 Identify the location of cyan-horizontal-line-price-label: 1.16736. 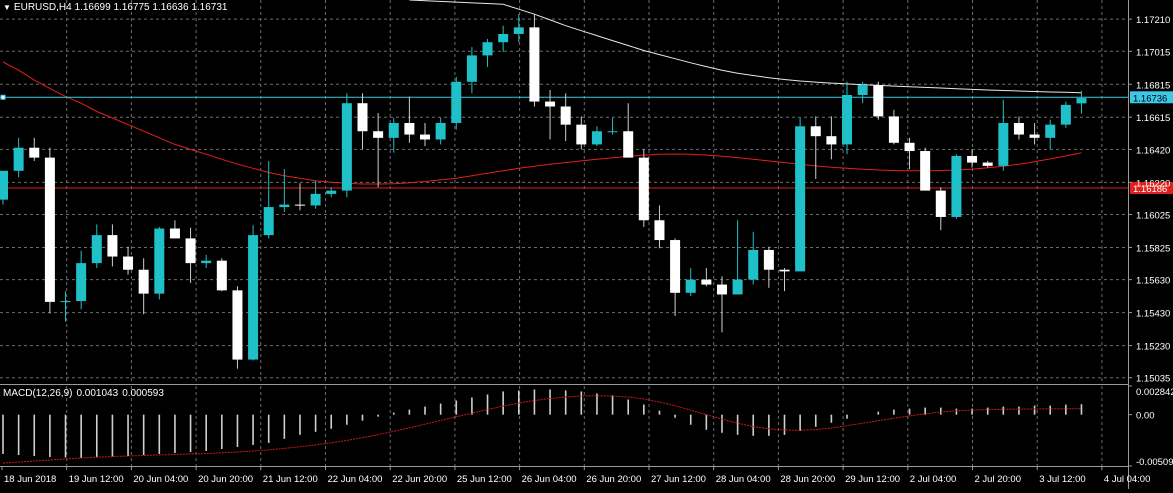
(1150, 98).